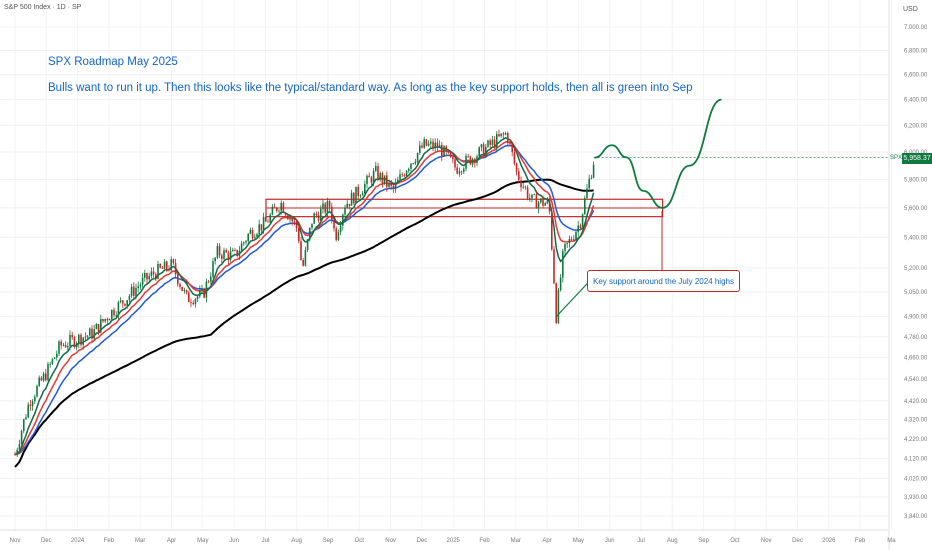 This screenshot has width=932, height=550. Describe the element at coordinates (916, 28) in the screenshot. I see `y-tick-label: 7,000.00` at that location.